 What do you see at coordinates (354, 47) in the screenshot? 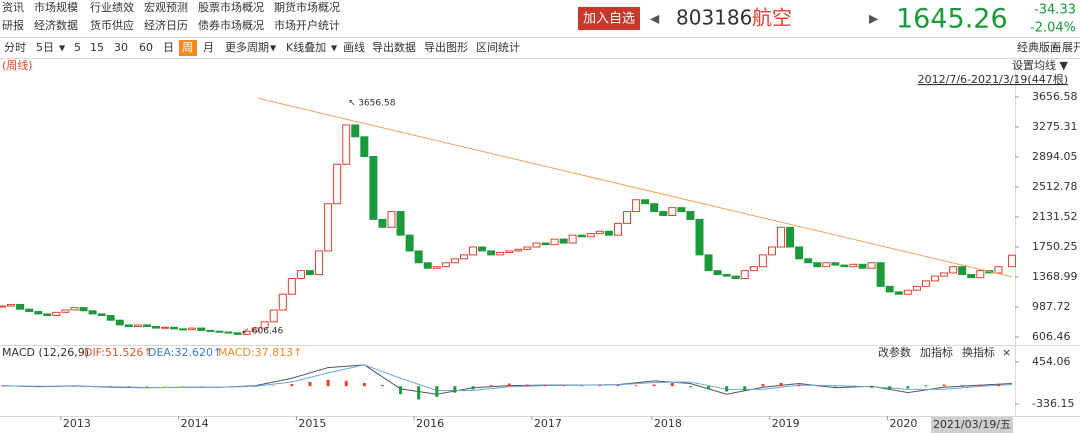
I see `toolbar-item: 画线` at bounding box center [354, 47].